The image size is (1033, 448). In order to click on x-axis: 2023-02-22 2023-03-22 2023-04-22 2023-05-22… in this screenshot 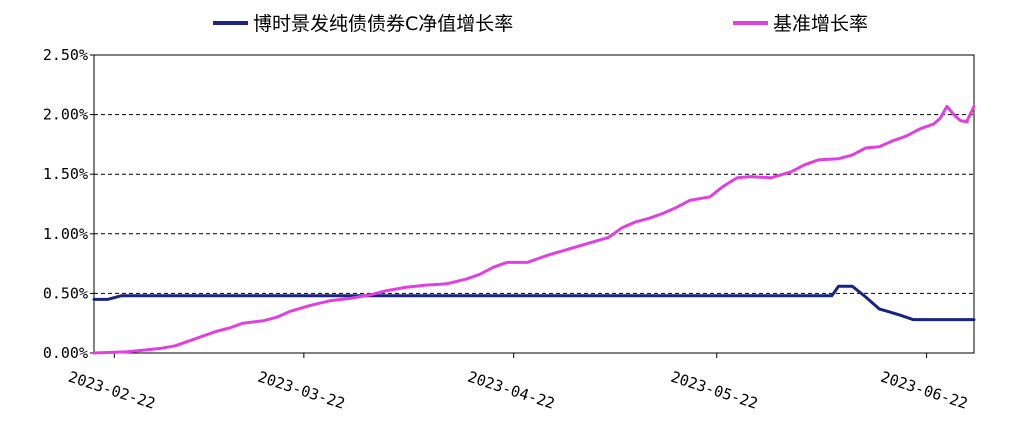, I will do `click(518, 383)`.